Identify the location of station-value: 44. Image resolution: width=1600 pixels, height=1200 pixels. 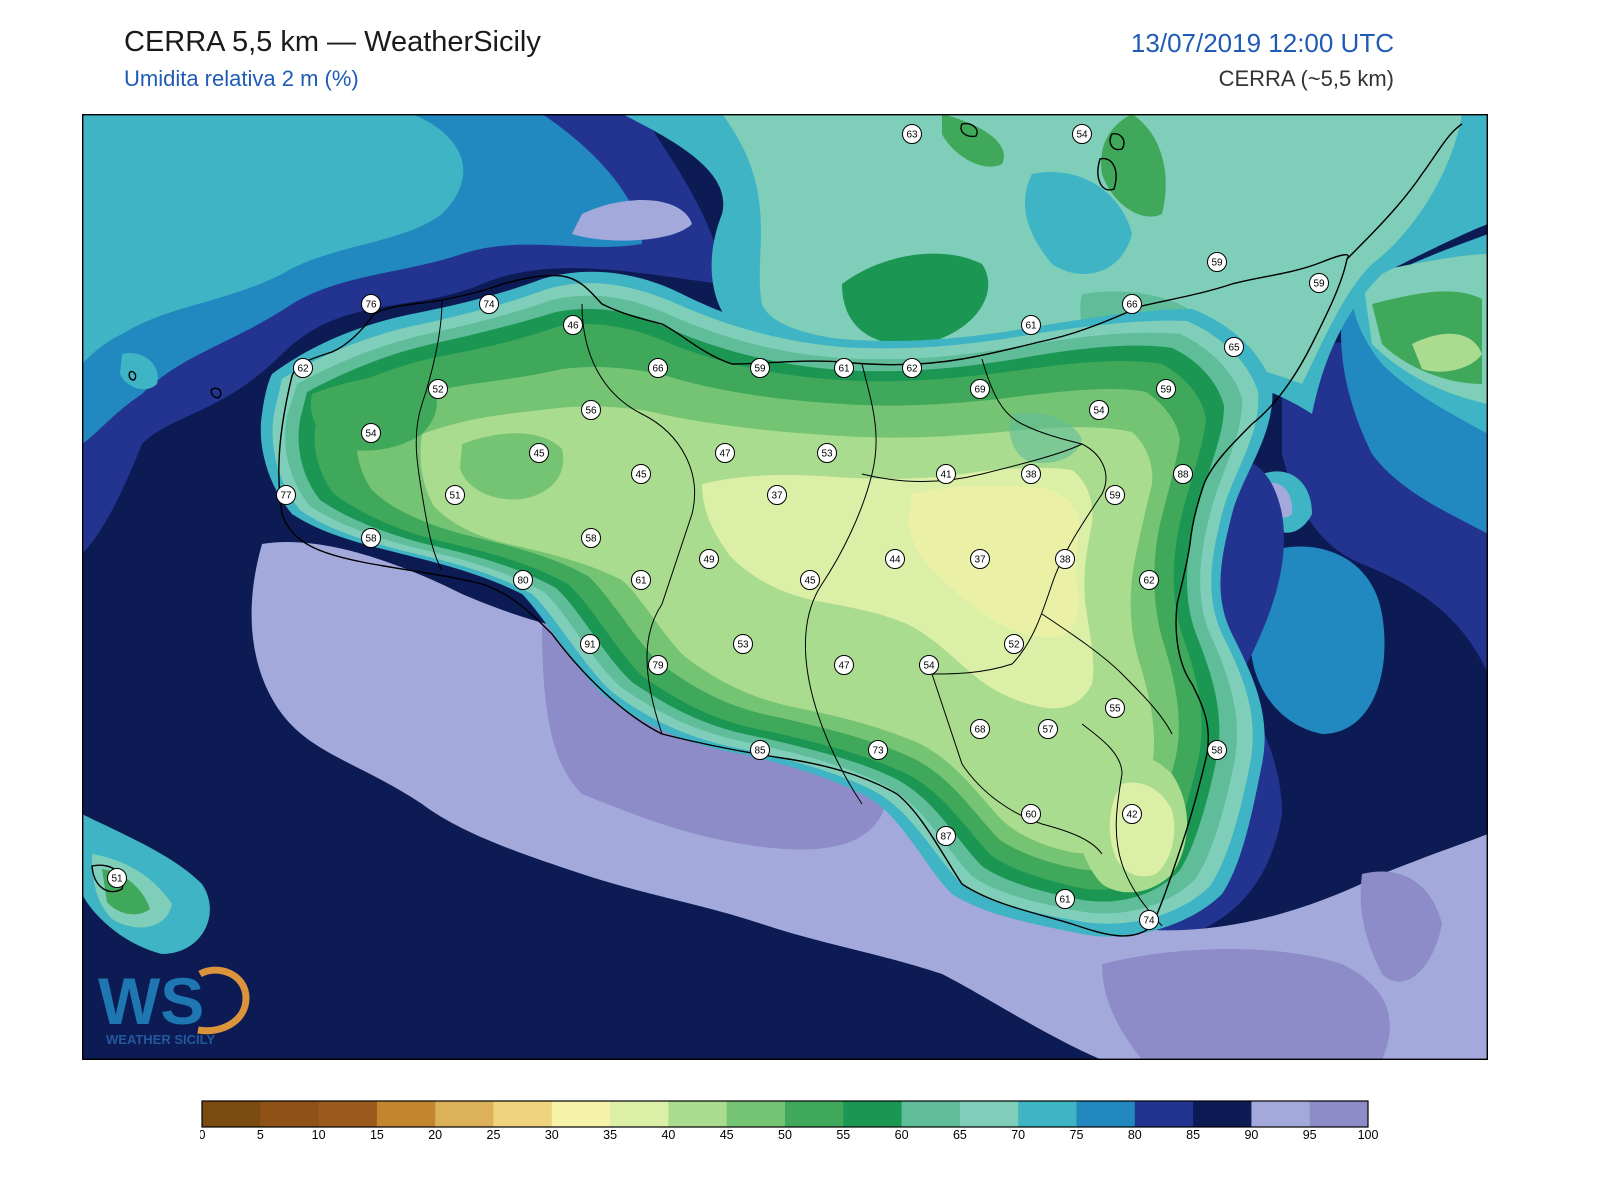
(895, 560).